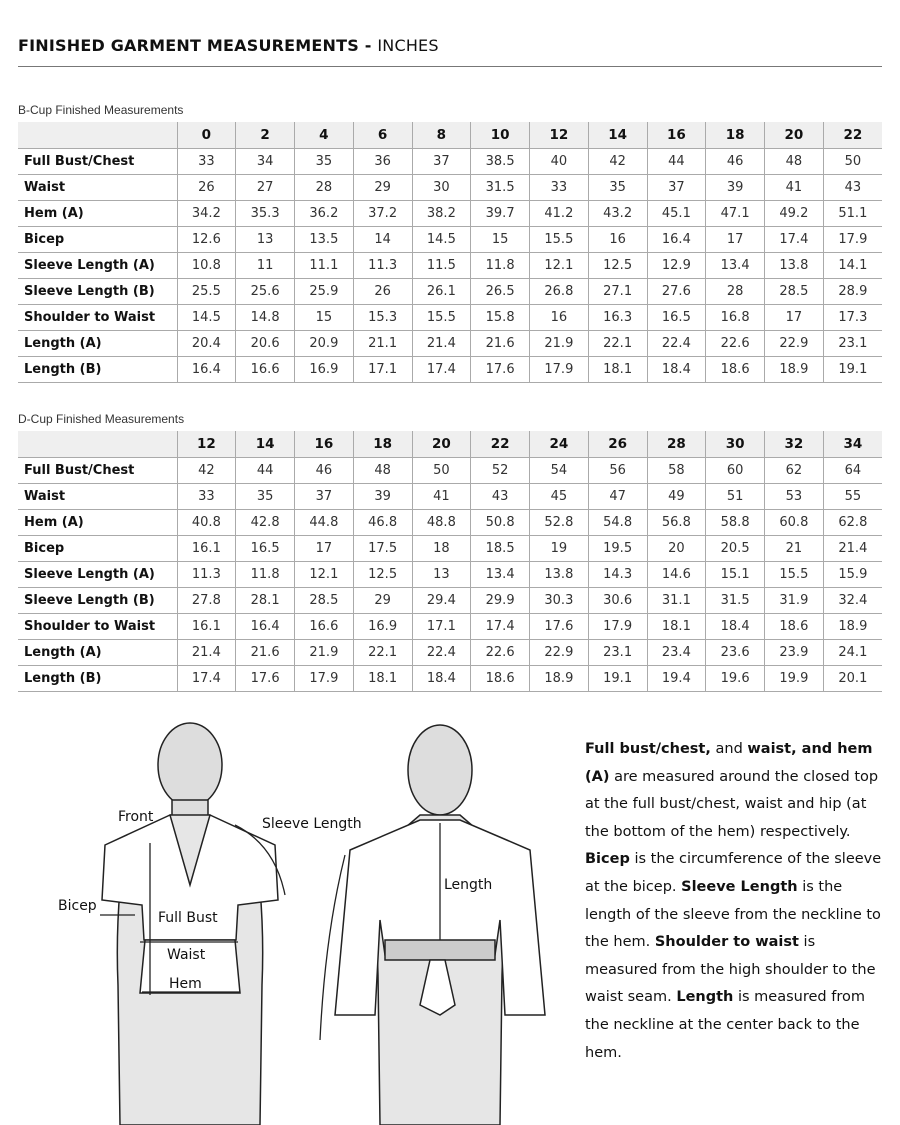 This screenshot has width=900, height=1125. What do you see at coordinates (206, 626) in the screenshot?
I see `measurement-cell: 16.1` at bounding box center [206, 626].